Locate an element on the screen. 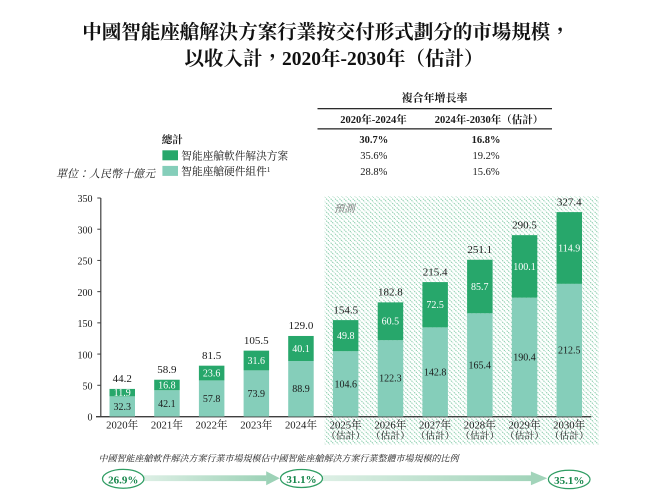  svg-text: 2021年 is located at coordinates (167, 425).